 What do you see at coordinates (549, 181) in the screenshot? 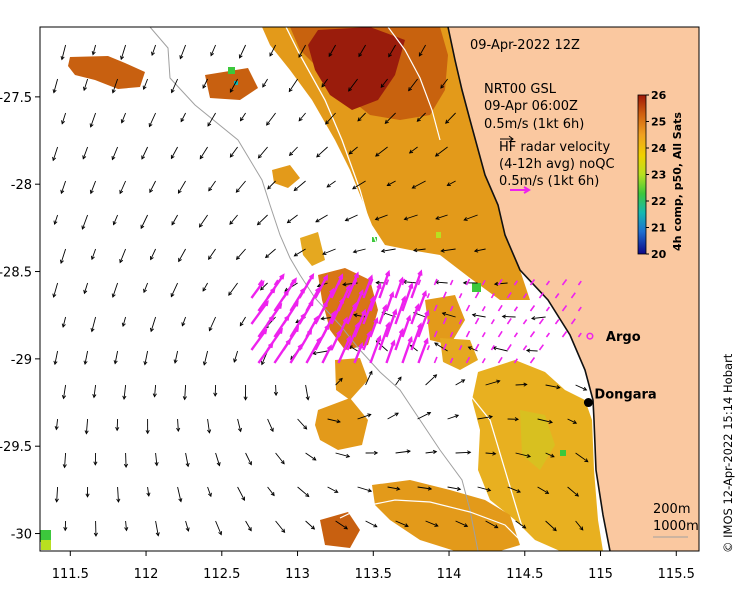
I see `radar-scale: 0.5m/s (1kt 6h)` at bounding box center [549, 181].